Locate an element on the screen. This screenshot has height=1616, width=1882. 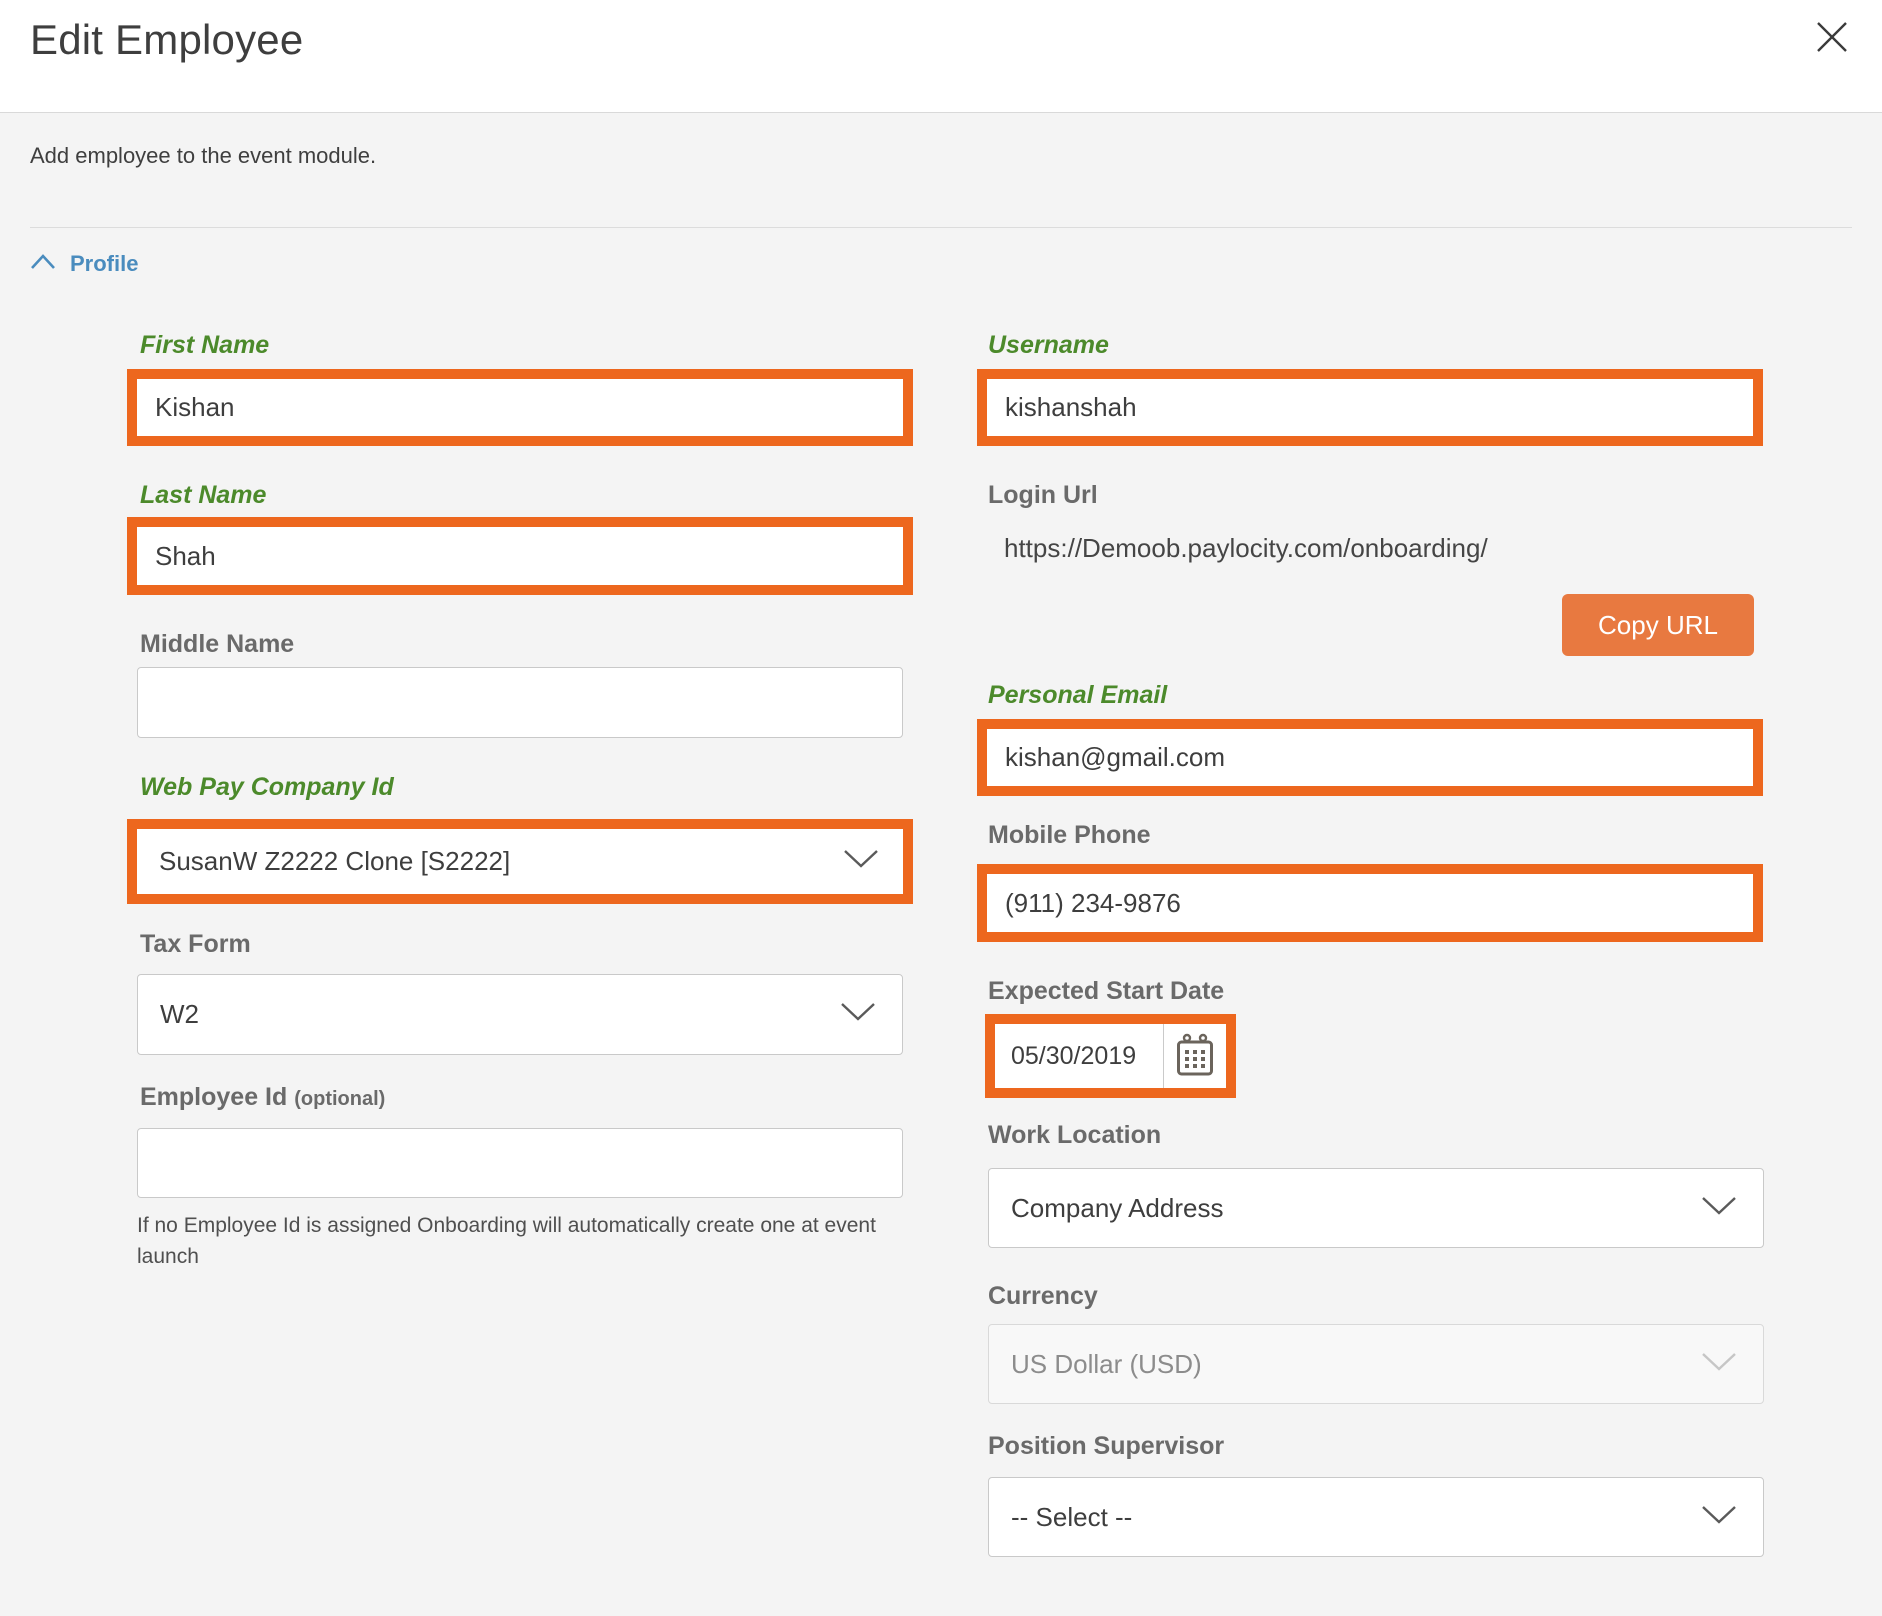
first-name-label: First Name is located at coordinates (205, 345).